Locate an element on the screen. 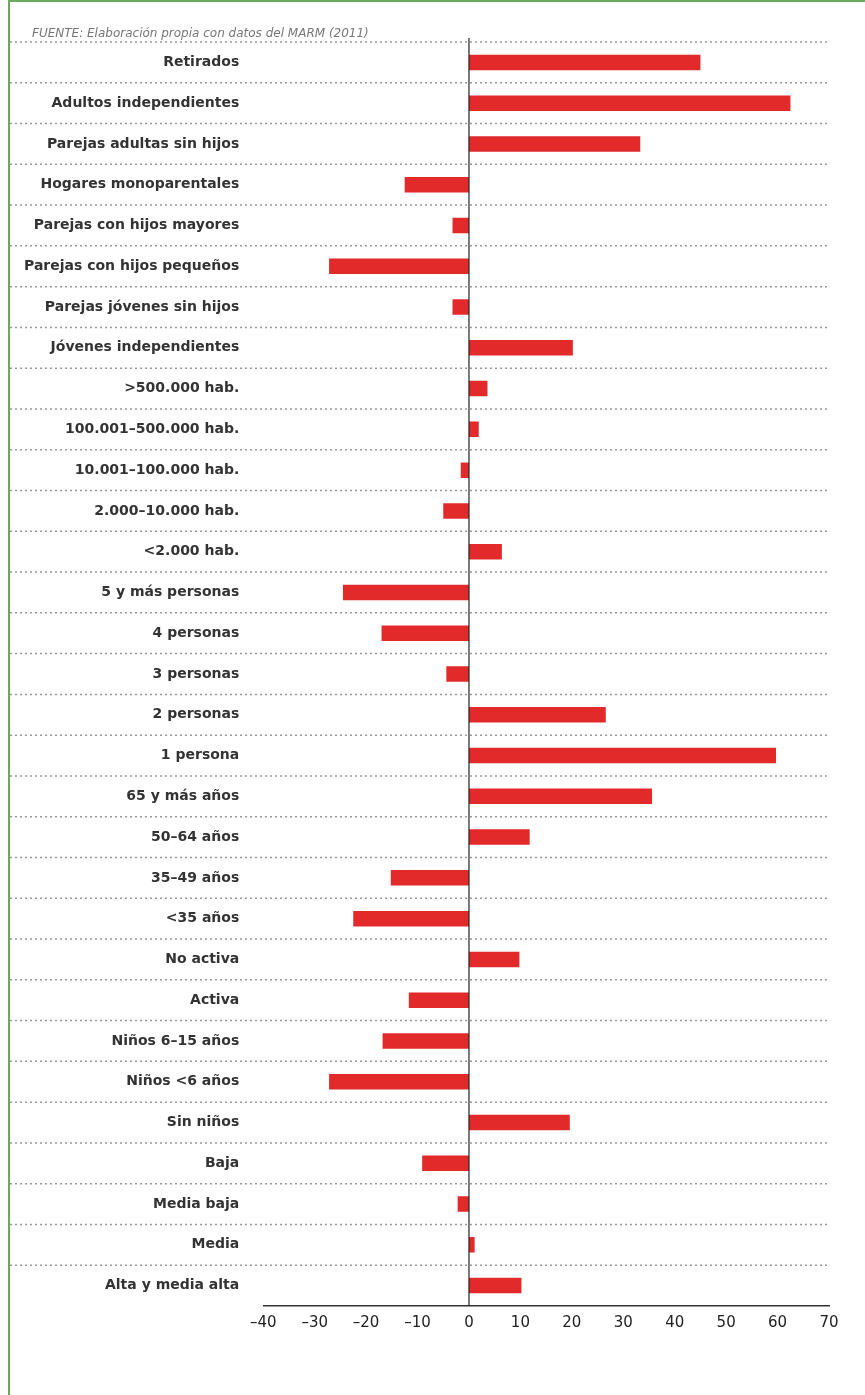 The width and height of the screenshot is (865, 1395). x-tick-label: 20 is located at coordinates (572, 1321).